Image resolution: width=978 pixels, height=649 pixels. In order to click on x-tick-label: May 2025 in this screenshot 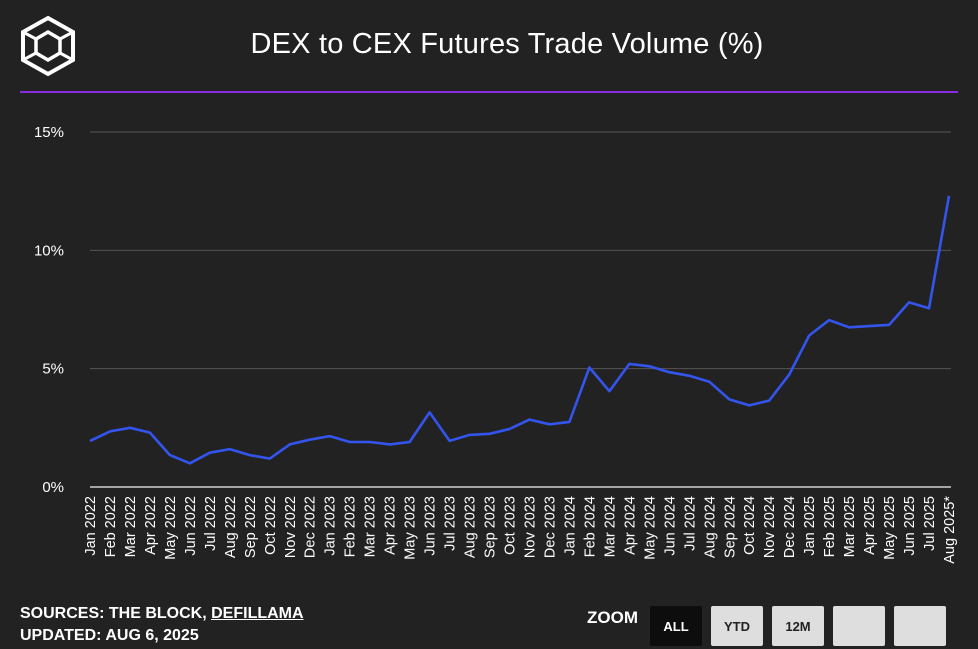, I will do `click(890, 528)`.